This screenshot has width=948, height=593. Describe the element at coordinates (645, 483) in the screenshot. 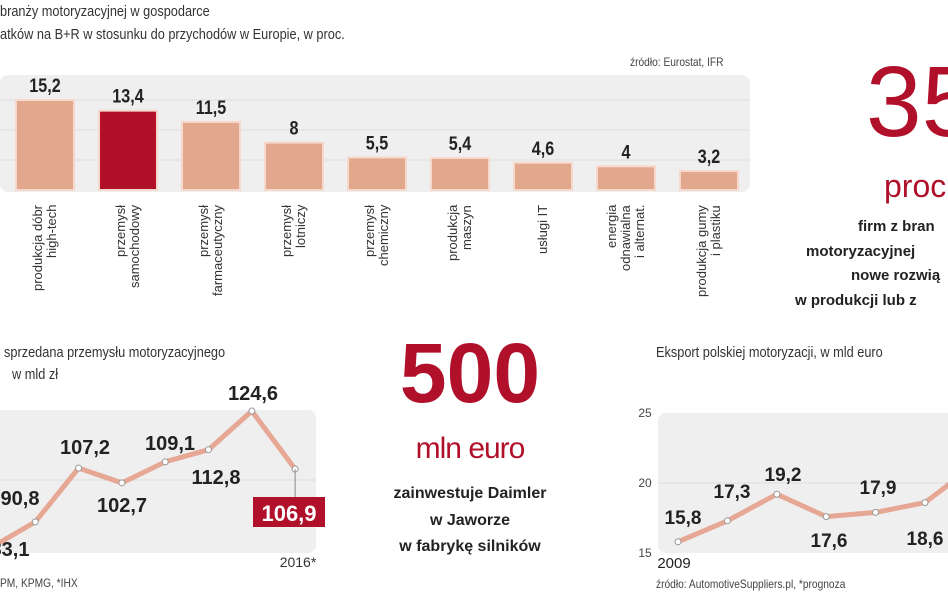

I see `y-tick-label: 20` at that location.